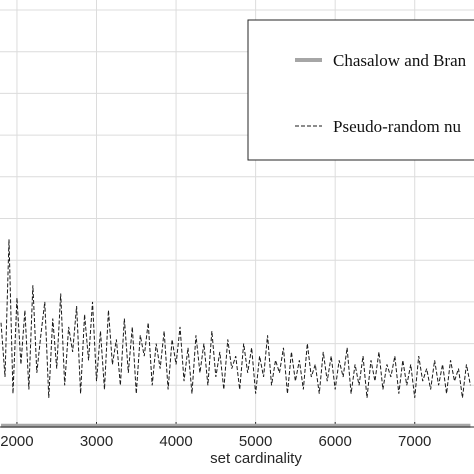 This screenshot has height=474, width=474. Describe the element at coordinates (397, 126) in the screenshot. I see `legend-label: Pseudo-random nu` at that location.